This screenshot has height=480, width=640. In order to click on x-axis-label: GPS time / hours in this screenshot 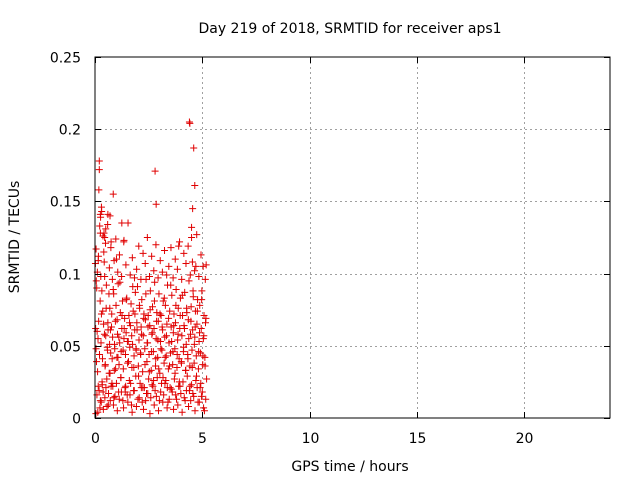, I will do `click(349, 467)`.